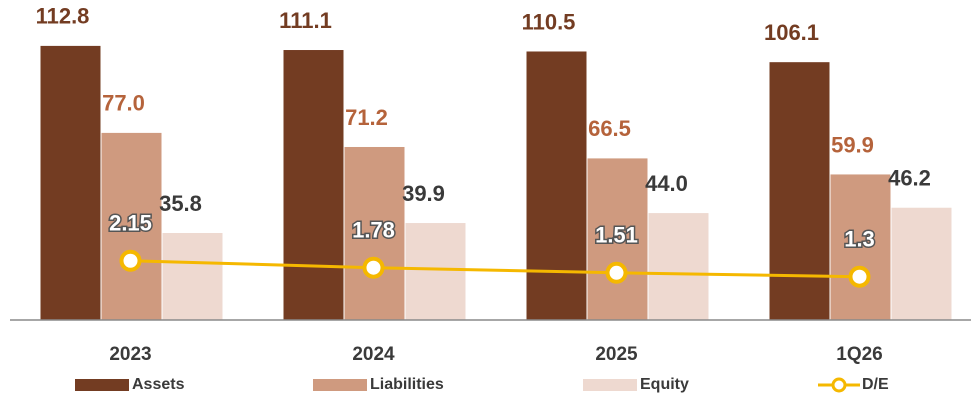 Image resolution: width=971 pixels, height=401 pixels. I want to click on x-tick-label: 2024, so click(373, 354).